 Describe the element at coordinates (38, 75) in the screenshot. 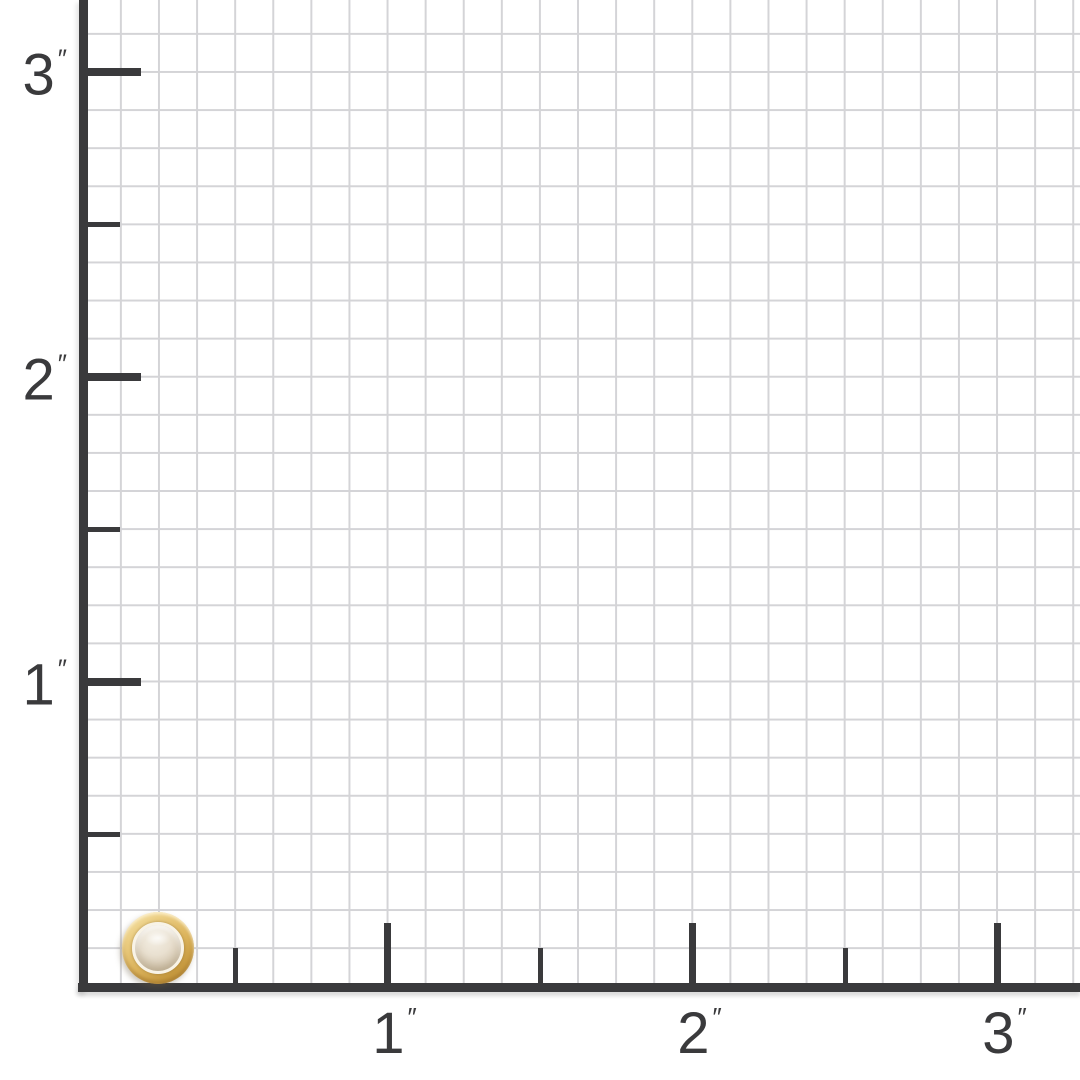

I see `y-label-3-value: 3` at that location.